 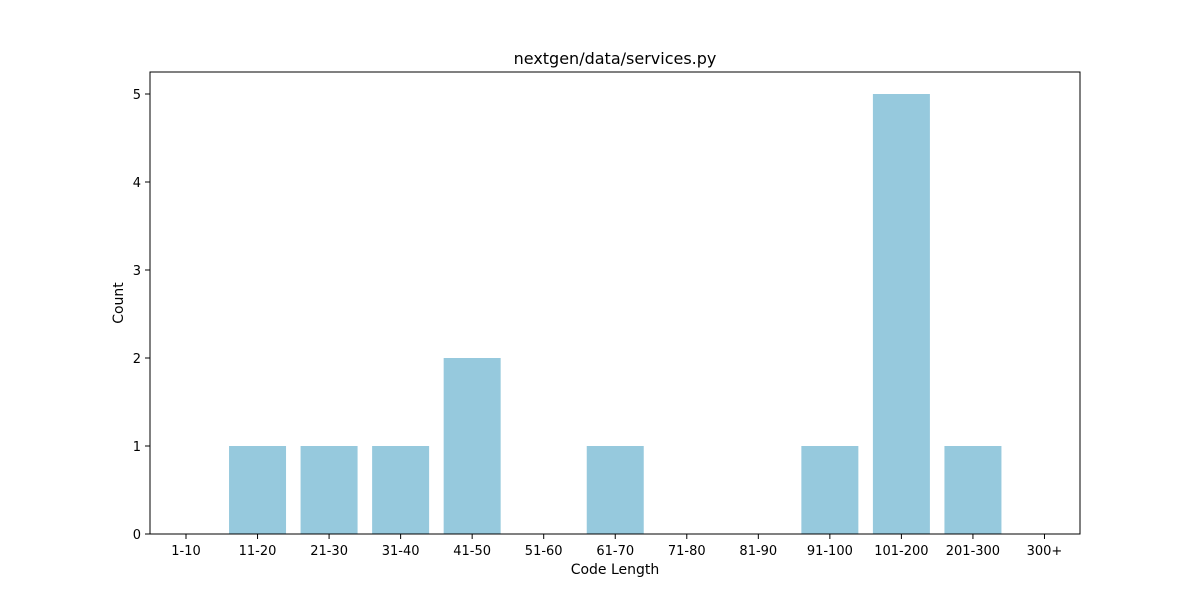 I want to click on y-axis-ticks: 0 1 2 3 4 5, so click(x=141, y=315).